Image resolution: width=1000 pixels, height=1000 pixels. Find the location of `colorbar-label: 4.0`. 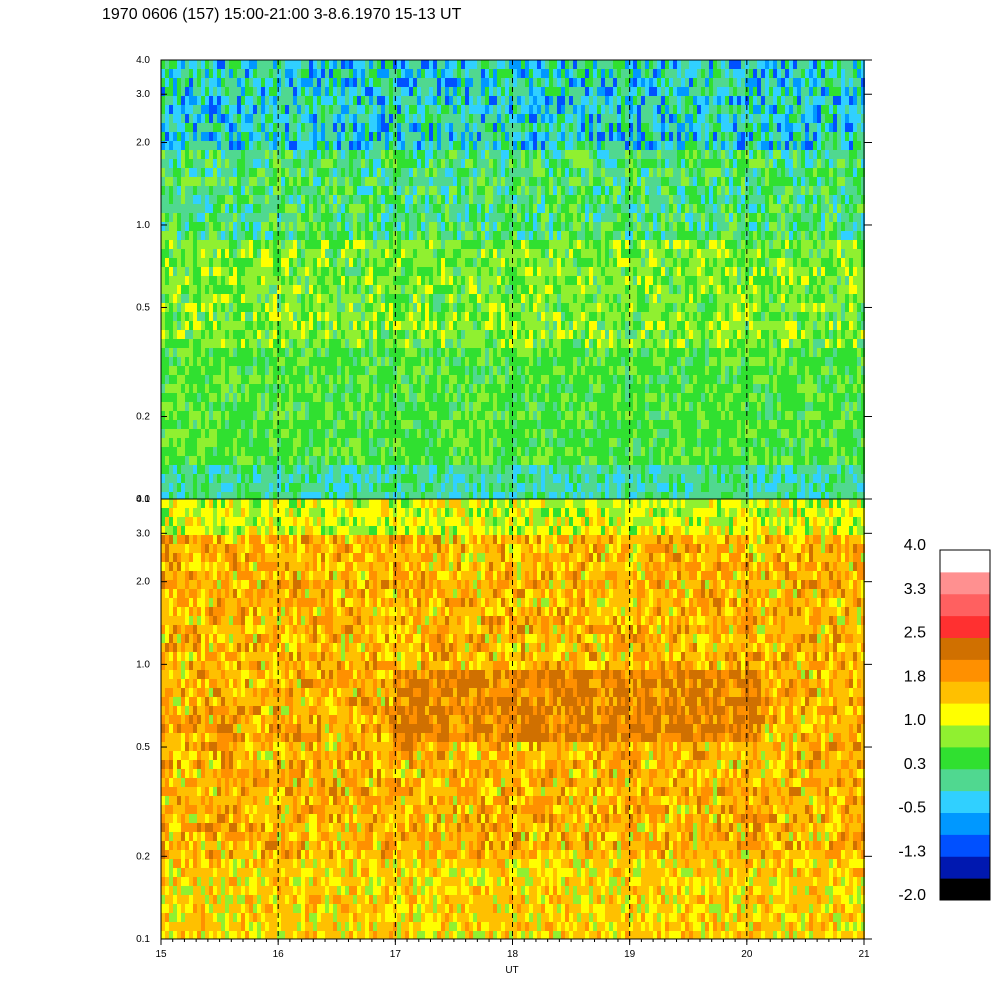

colorbar-label: 4.0 is located at coordinates (915, 545).